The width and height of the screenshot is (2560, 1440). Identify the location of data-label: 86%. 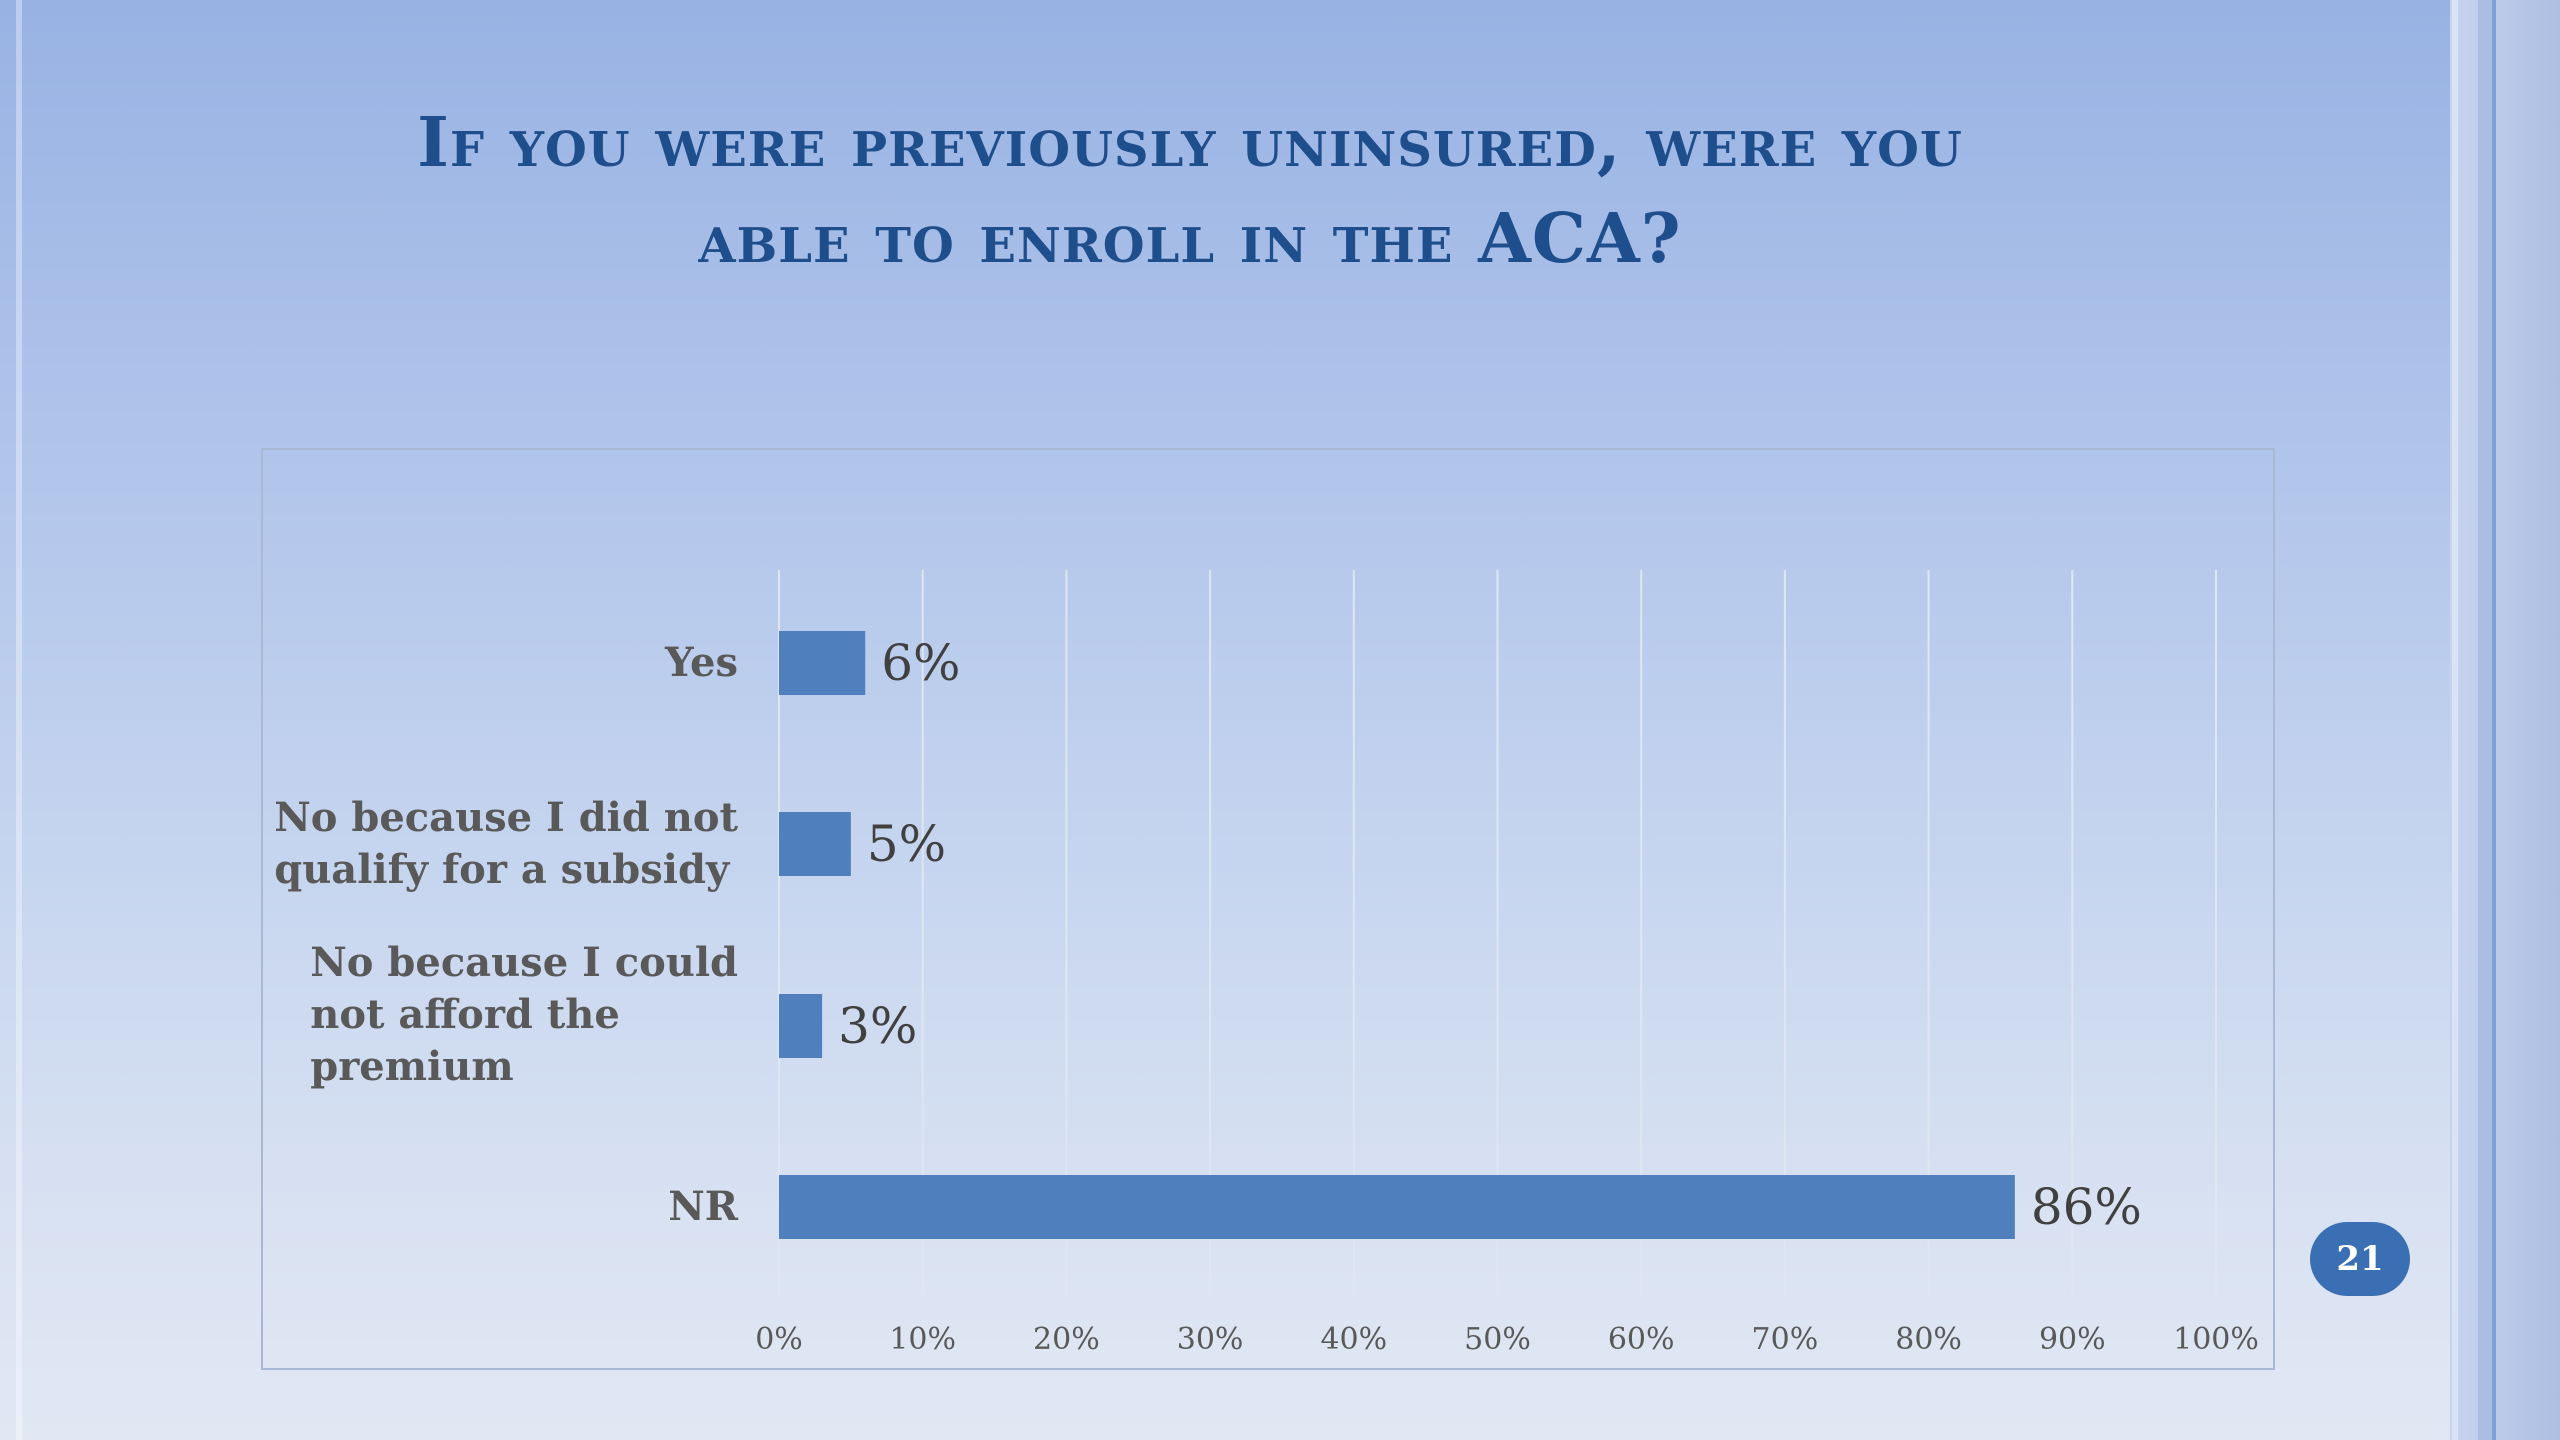
(2086, 1207).